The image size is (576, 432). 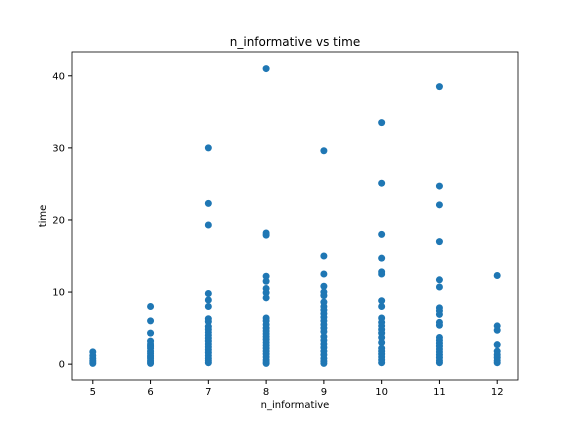 What do you see at coordinates (497, 392) in the screenshot?
I see `x-tick-label: 12` at bounding box center [497, 392].